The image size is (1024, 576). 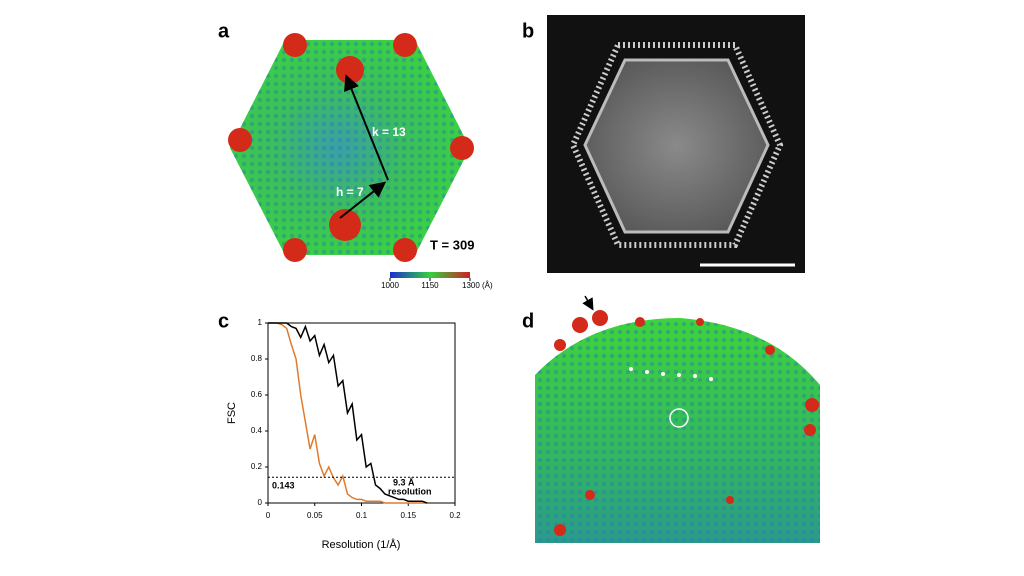 I want to click on arrow, so click(x=588, y=303).